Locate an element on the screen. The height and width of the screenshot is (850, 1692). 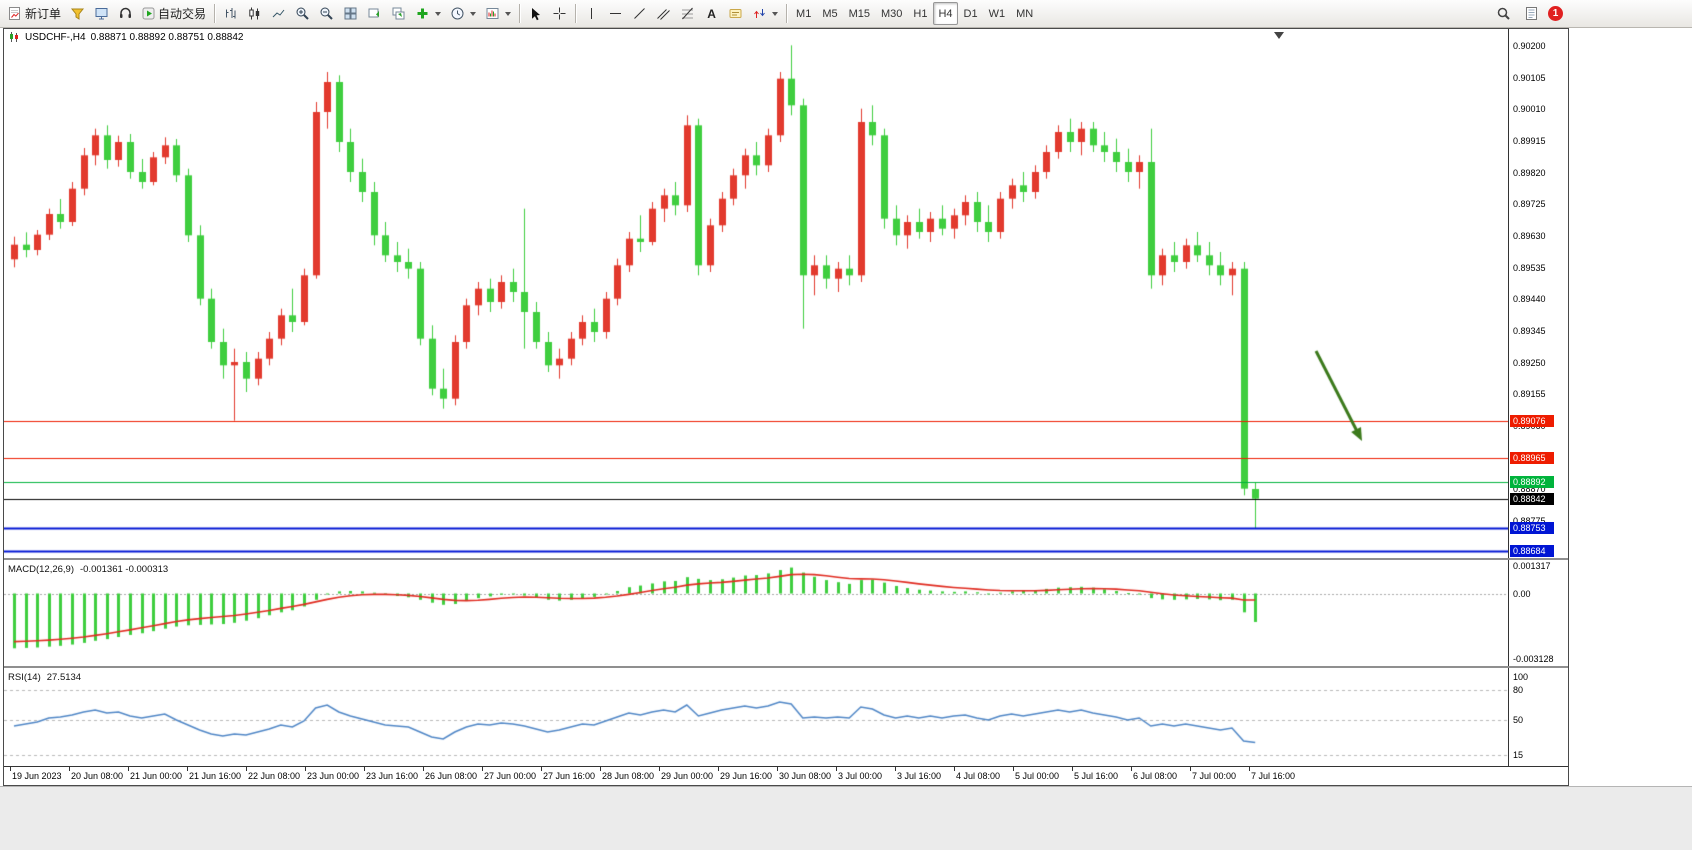
search-button is located at coordinates (1503, 13).